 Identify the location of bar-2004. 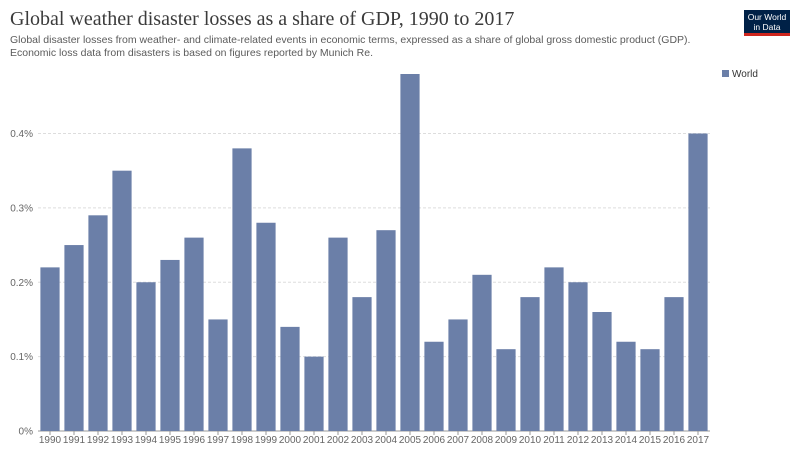
(386, 330).